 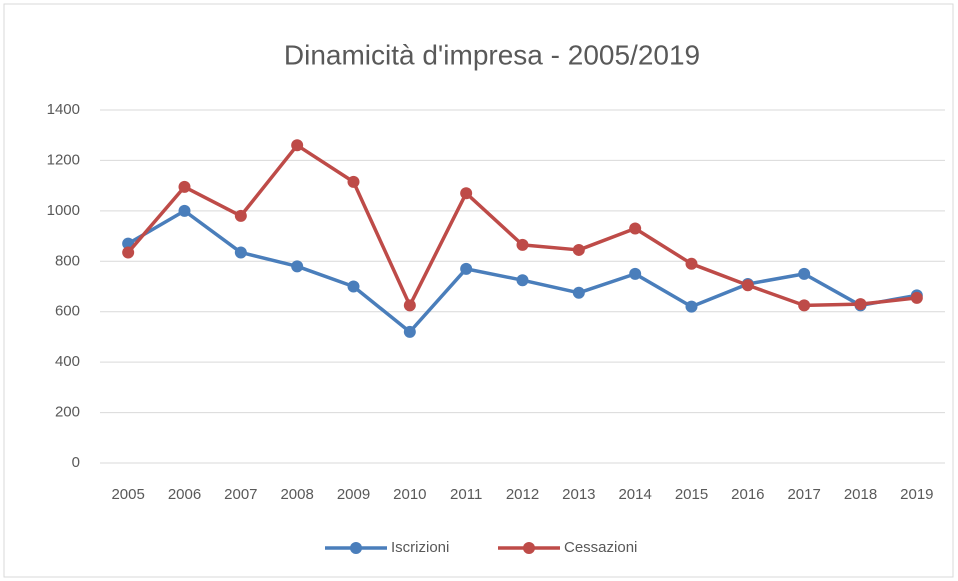 What do you see at coordinates (240, 494) in the screenshot?
I see `x-tick-label: 2007` at bounding box center [240, 494].